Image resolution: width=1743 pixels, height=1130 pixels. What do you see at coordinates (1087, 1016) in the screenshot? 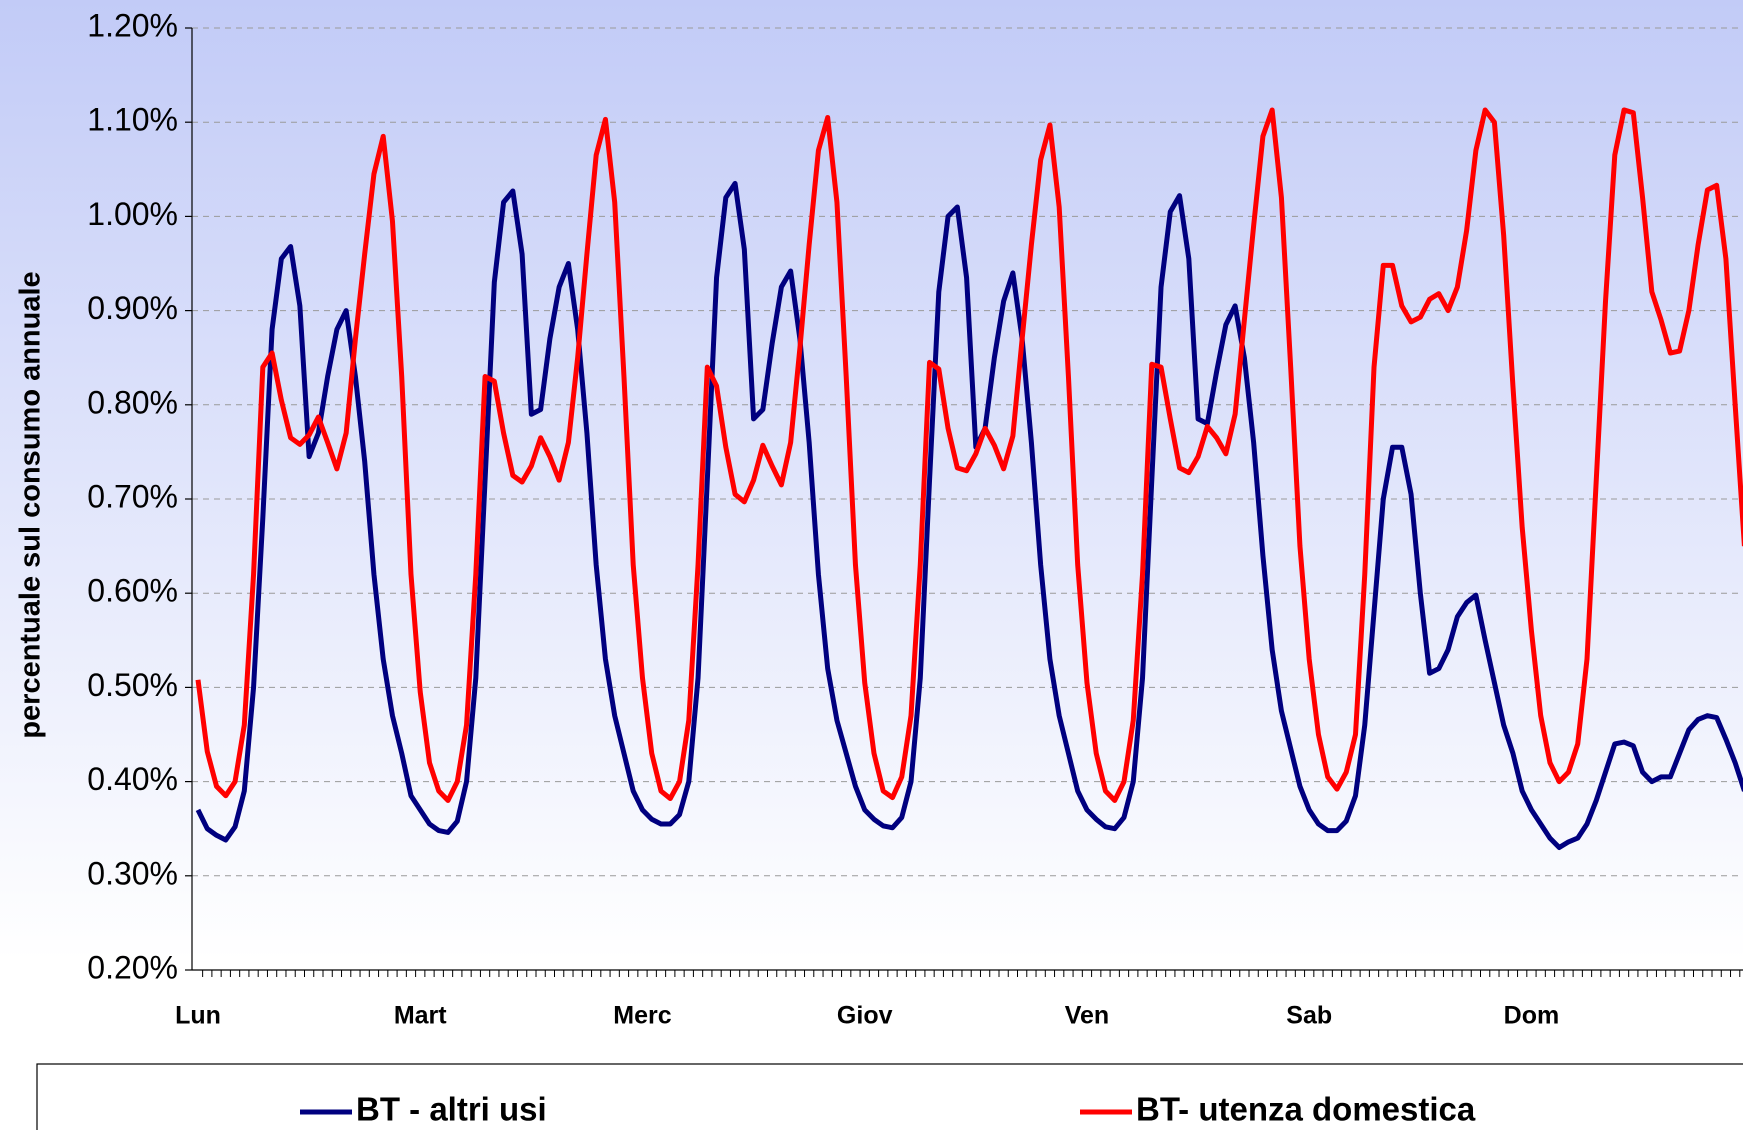
I see `x-tick-label: Ven` at bounding box center [1087, 1016].